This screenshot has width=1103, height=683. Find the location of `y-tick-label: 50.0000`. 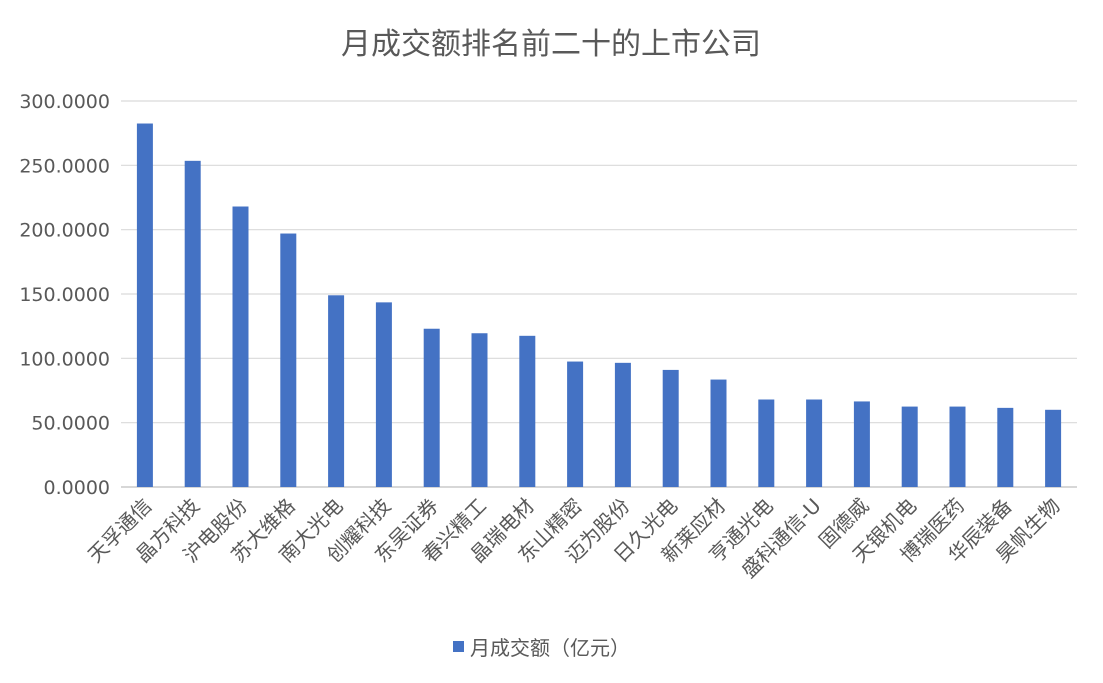

y-tick-label: 50.0000 is located at coordinates (70, 424).